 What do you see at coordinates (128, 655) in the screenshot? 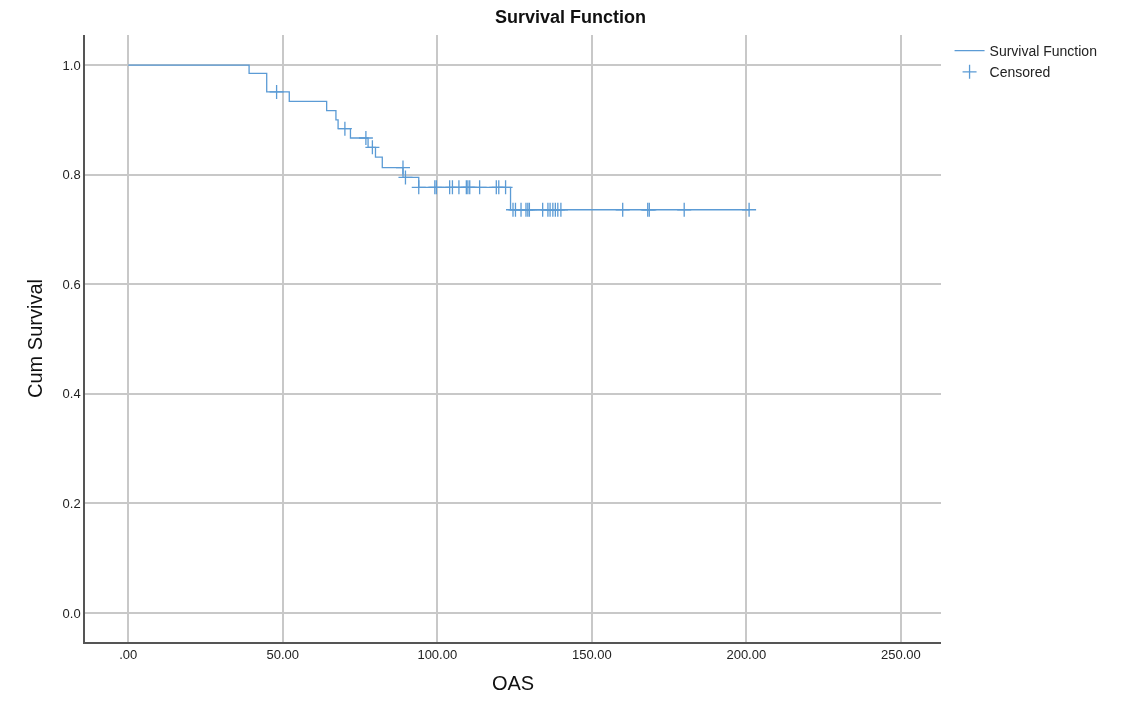
I see `x-tick-label: .00` at bounding box center [128, 655].